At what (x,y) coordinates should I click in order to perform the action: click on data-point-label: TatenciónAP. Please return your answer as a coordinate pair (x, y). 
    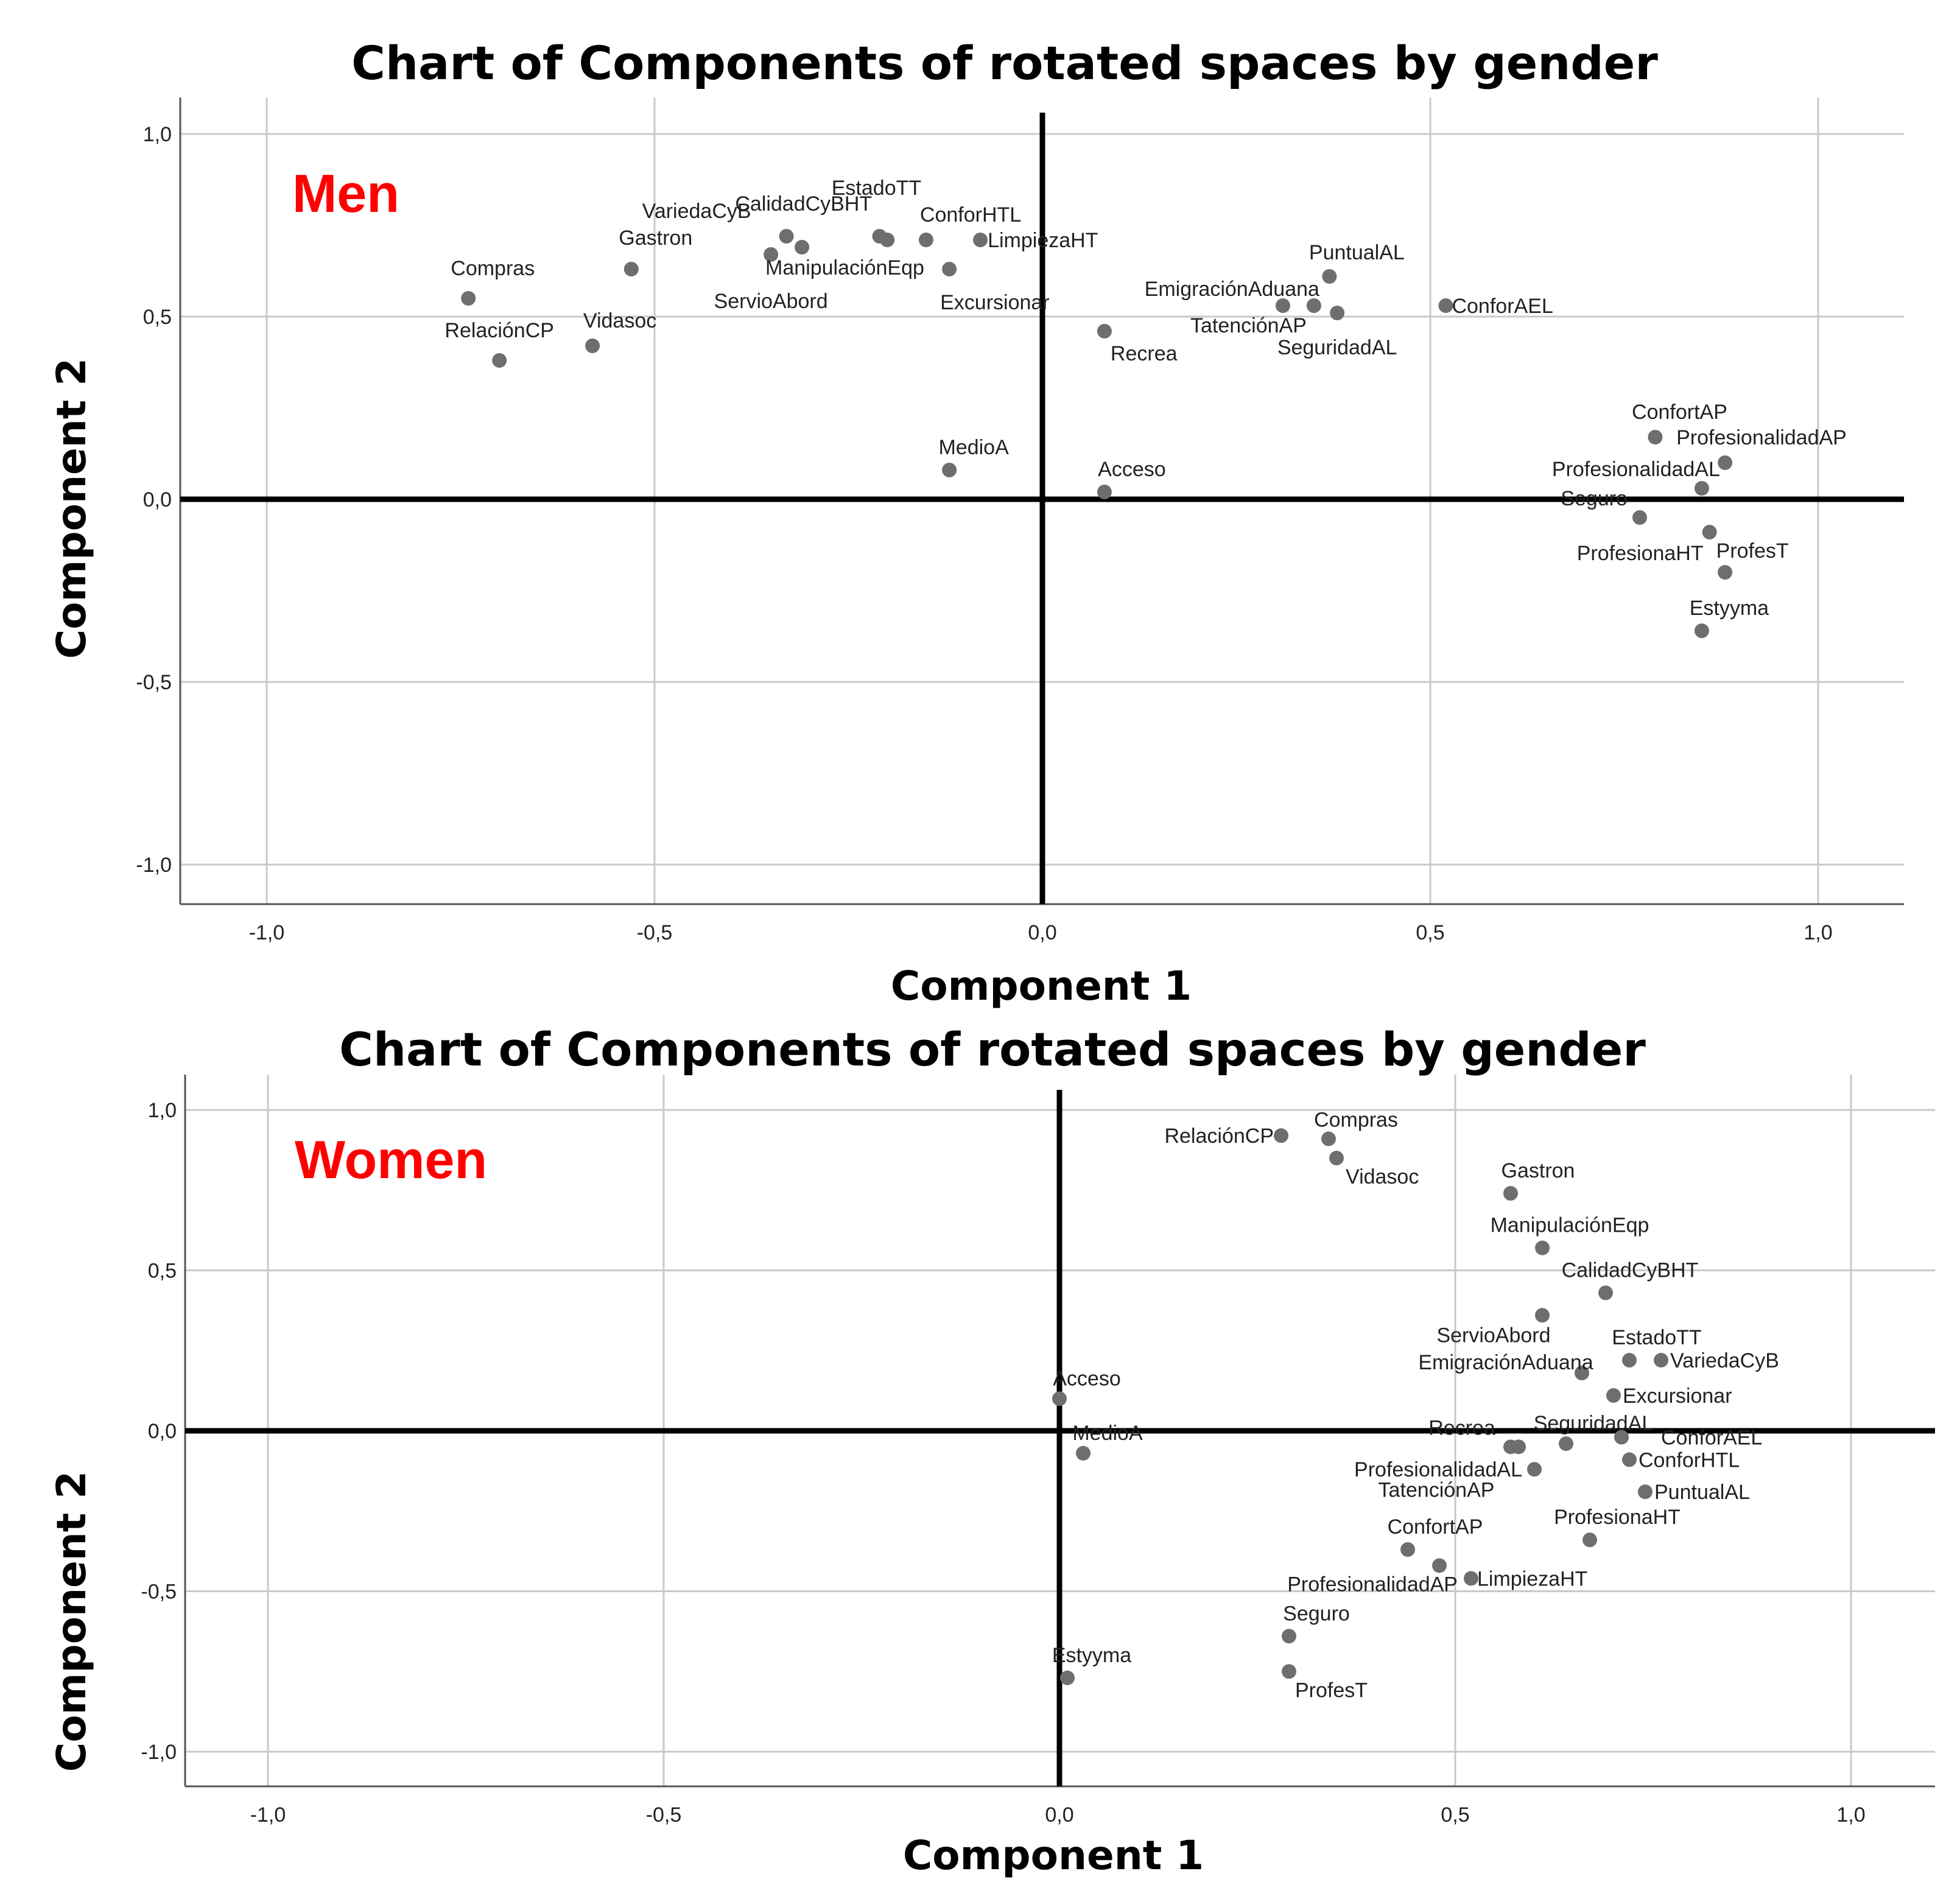
    Looking at the image, I should click on (1437, 1489).